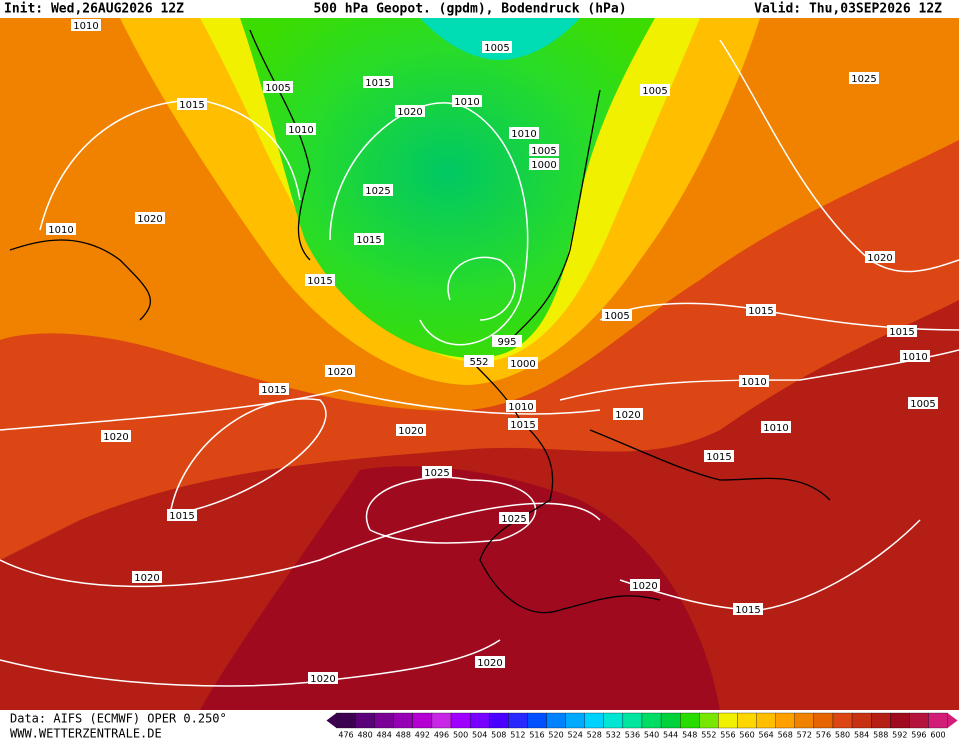 Image resolution: width=959 pixels, height=745 pixels. I want to click on isobar-label: 995, so click(507, 341).